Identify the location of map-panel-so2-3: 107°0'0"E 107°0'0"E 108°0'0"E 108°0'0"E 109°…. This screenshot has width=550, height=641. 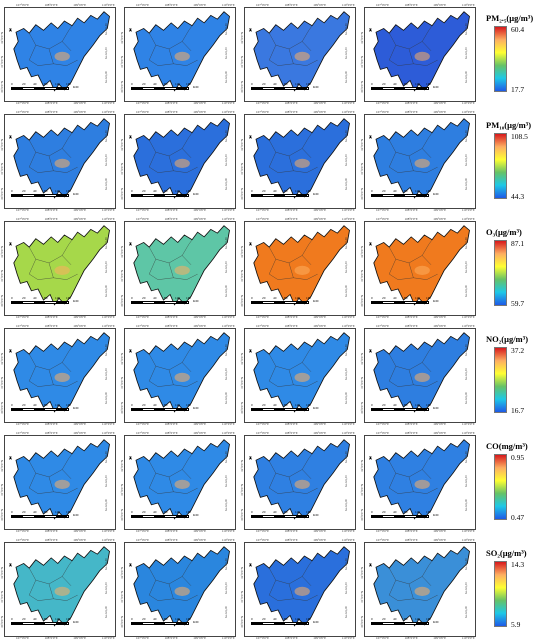
(298, 589).